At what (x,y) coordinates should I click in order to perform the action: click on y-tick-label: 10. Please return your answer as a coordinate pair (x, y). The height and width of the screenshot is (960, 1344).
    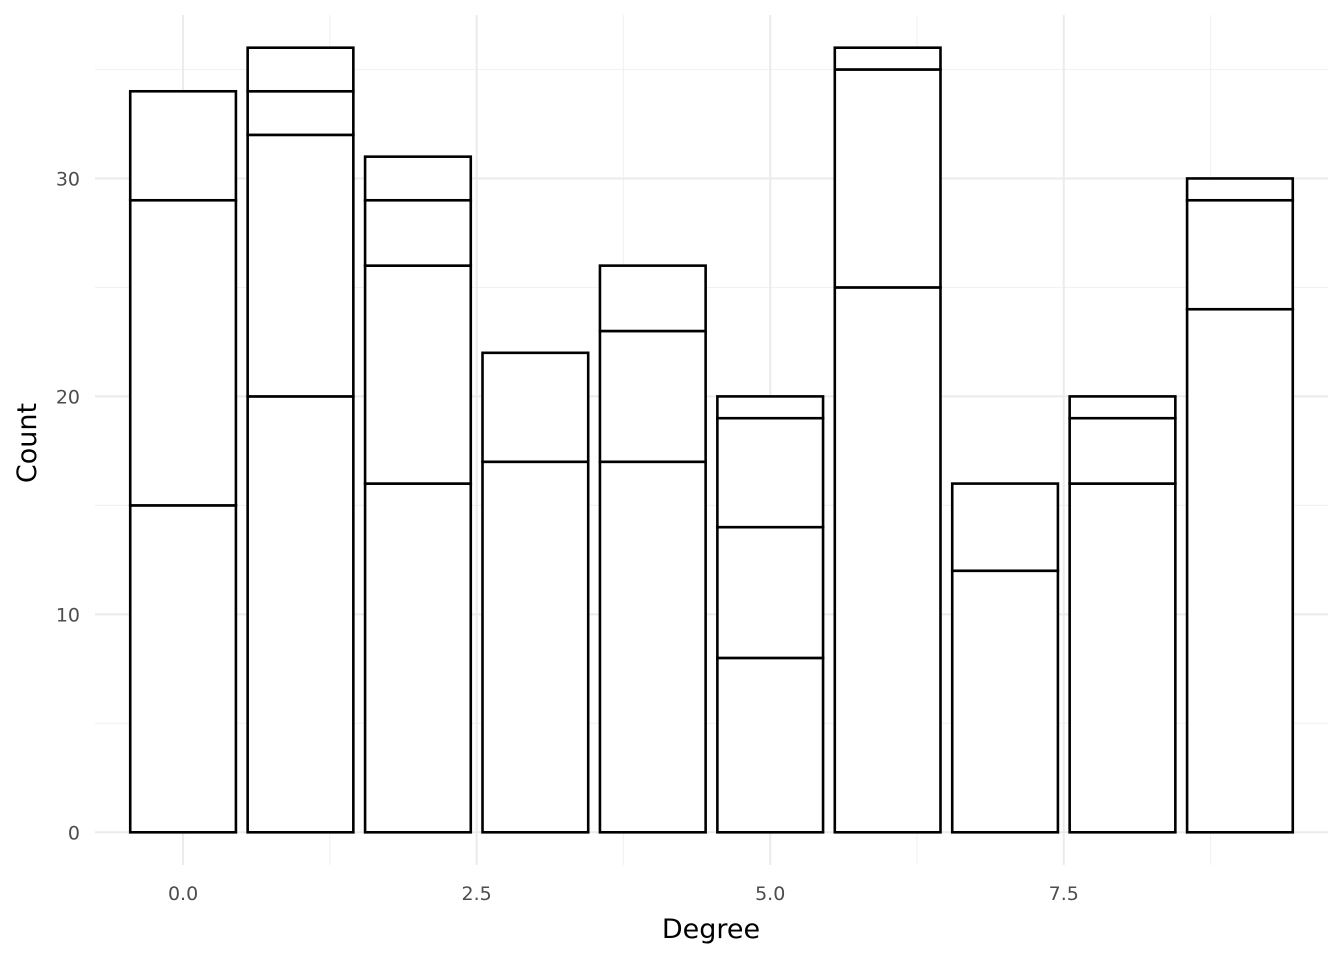
    Looking at the image, I should click on (68, 615).